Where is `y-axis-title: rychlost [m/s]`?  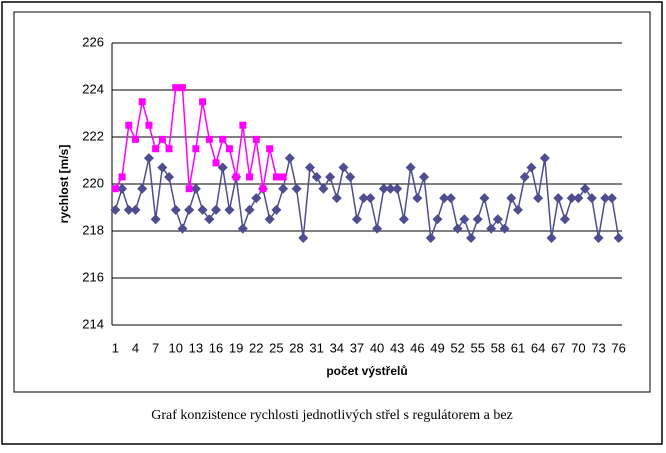 y-axis-title: rychlost [m/s] is located at coordinates (64, 184).